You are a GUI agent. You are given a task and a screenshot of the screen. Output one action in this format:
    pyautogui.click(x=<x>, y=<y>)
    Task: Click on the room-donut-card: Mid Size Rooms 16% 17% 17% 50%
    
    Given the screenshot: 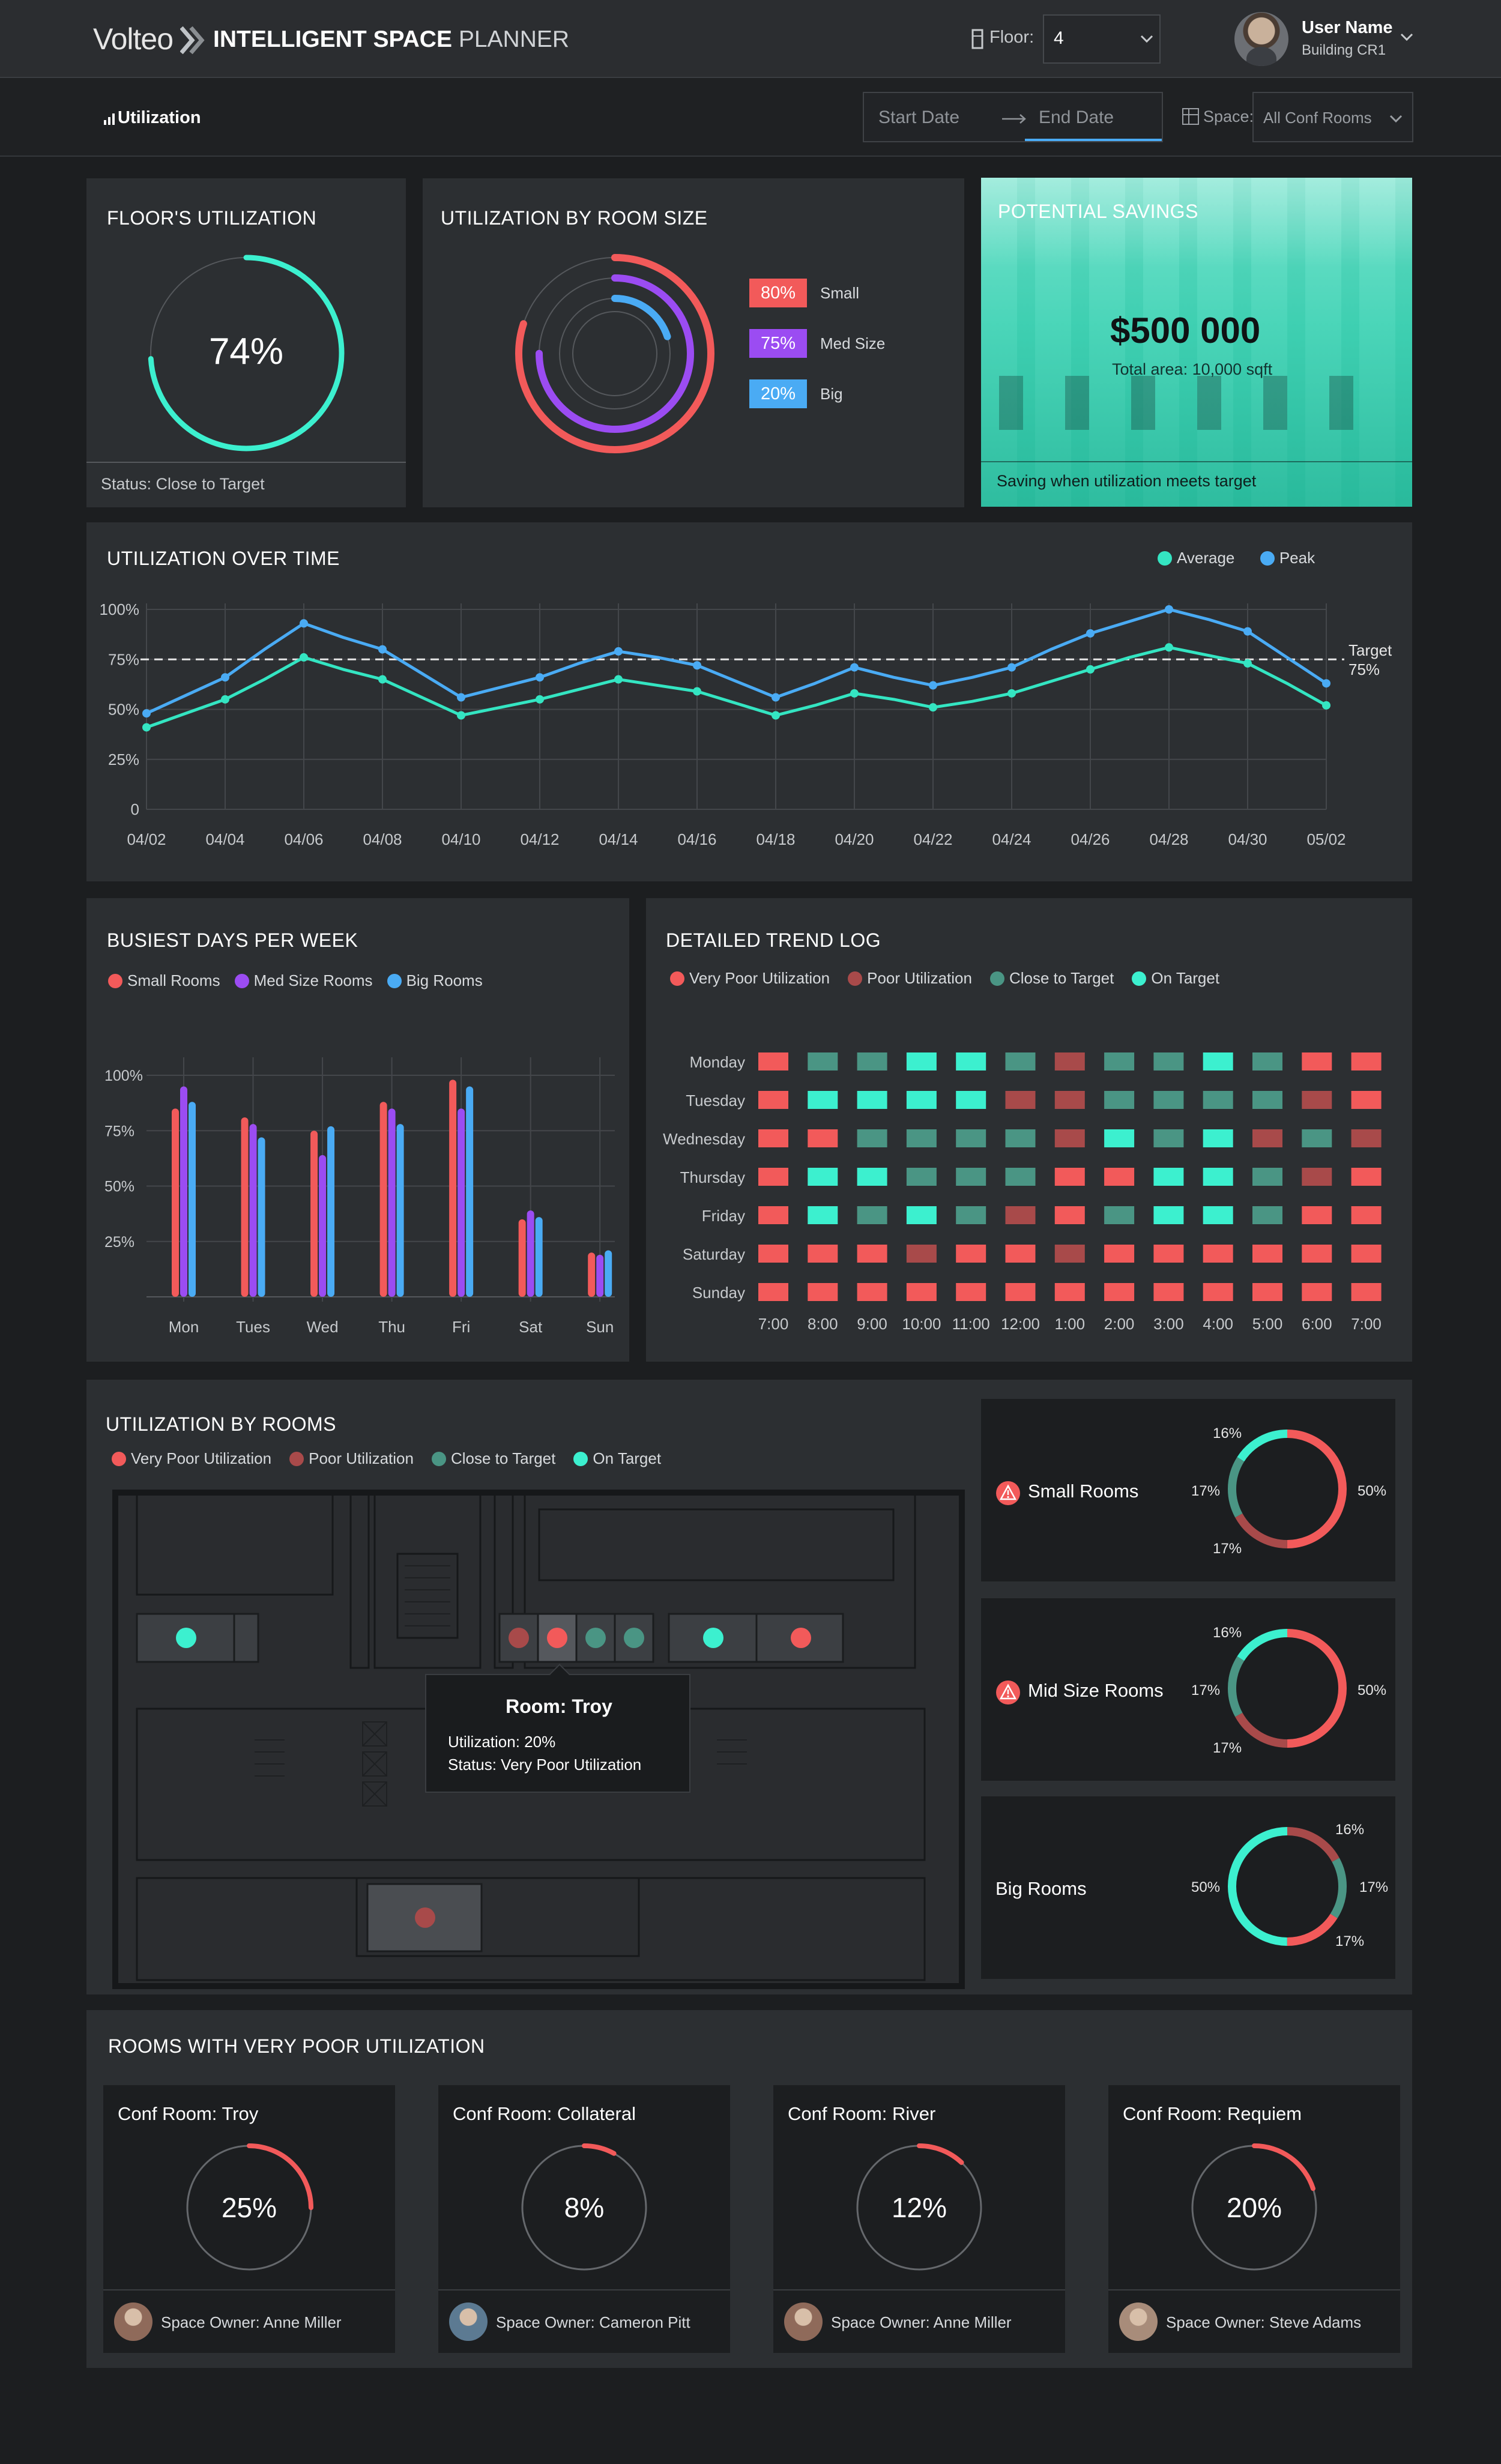 What is the action you would take?
    pyautogui.click(x=1188, y=1689)
    